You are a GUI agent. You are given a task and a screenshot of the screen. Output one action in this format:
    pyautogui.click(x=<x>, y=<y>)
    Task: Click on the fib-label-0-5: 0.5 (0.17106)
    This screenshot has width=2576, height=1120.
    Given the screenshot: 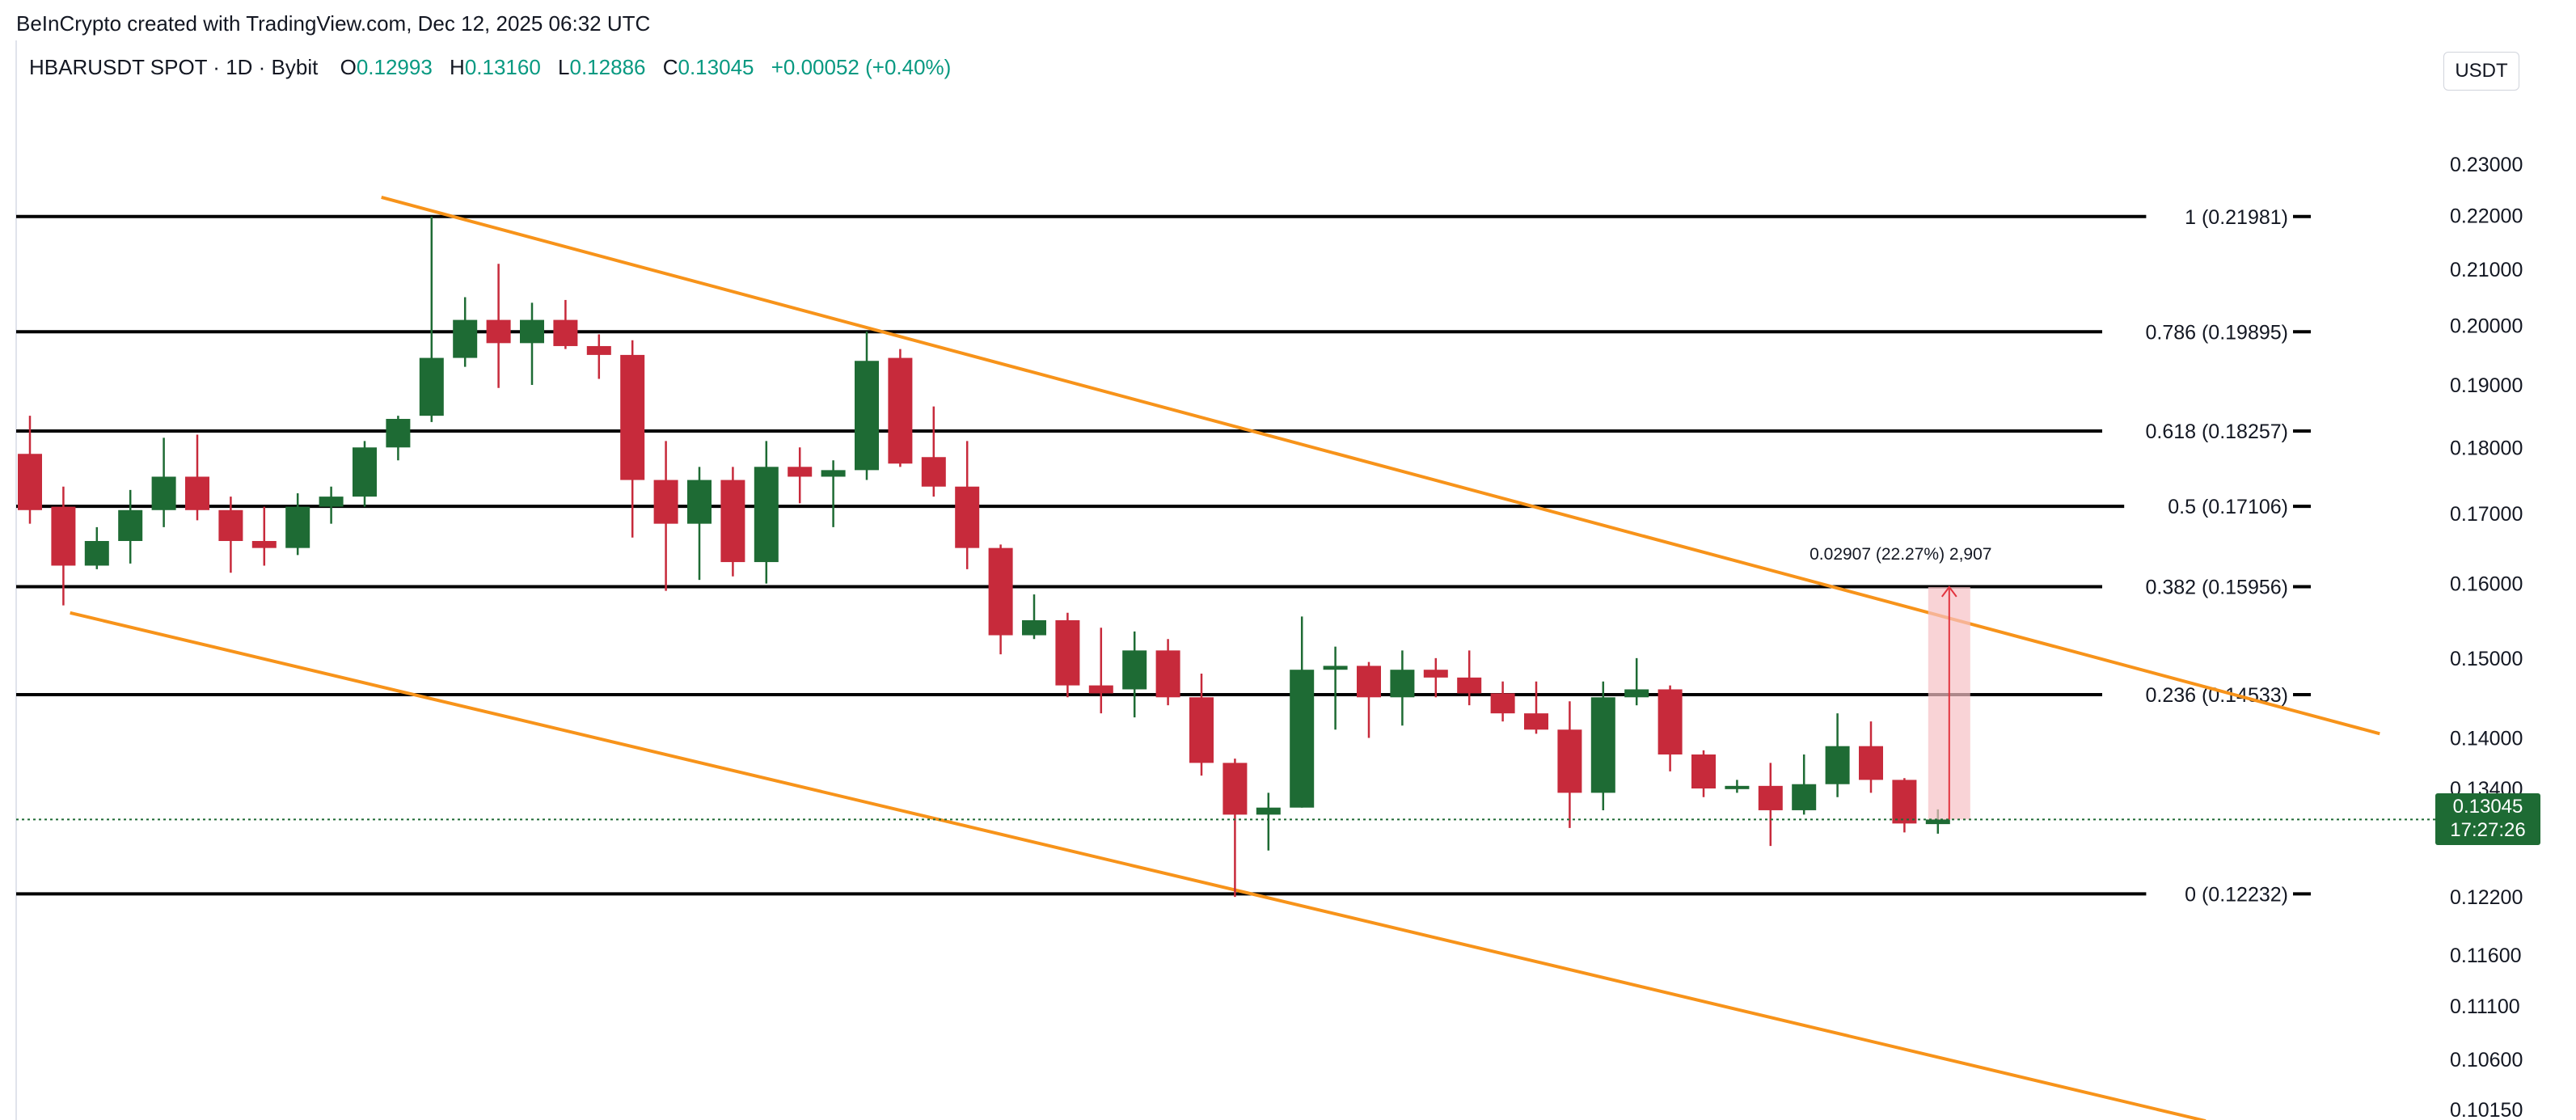 What is the action you would take?
    pyautogui.click(x=2228, y=507)
    